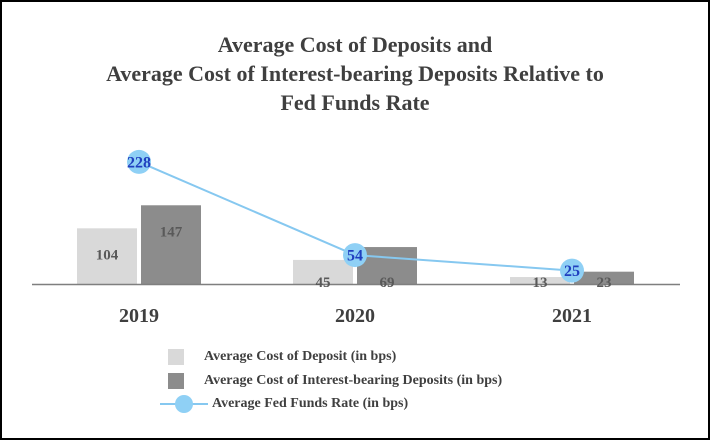  What do you see at coordinates (184, 404) in the screenshot?
I see `legend-line-fed-funds` at bounding box center [184, 404].